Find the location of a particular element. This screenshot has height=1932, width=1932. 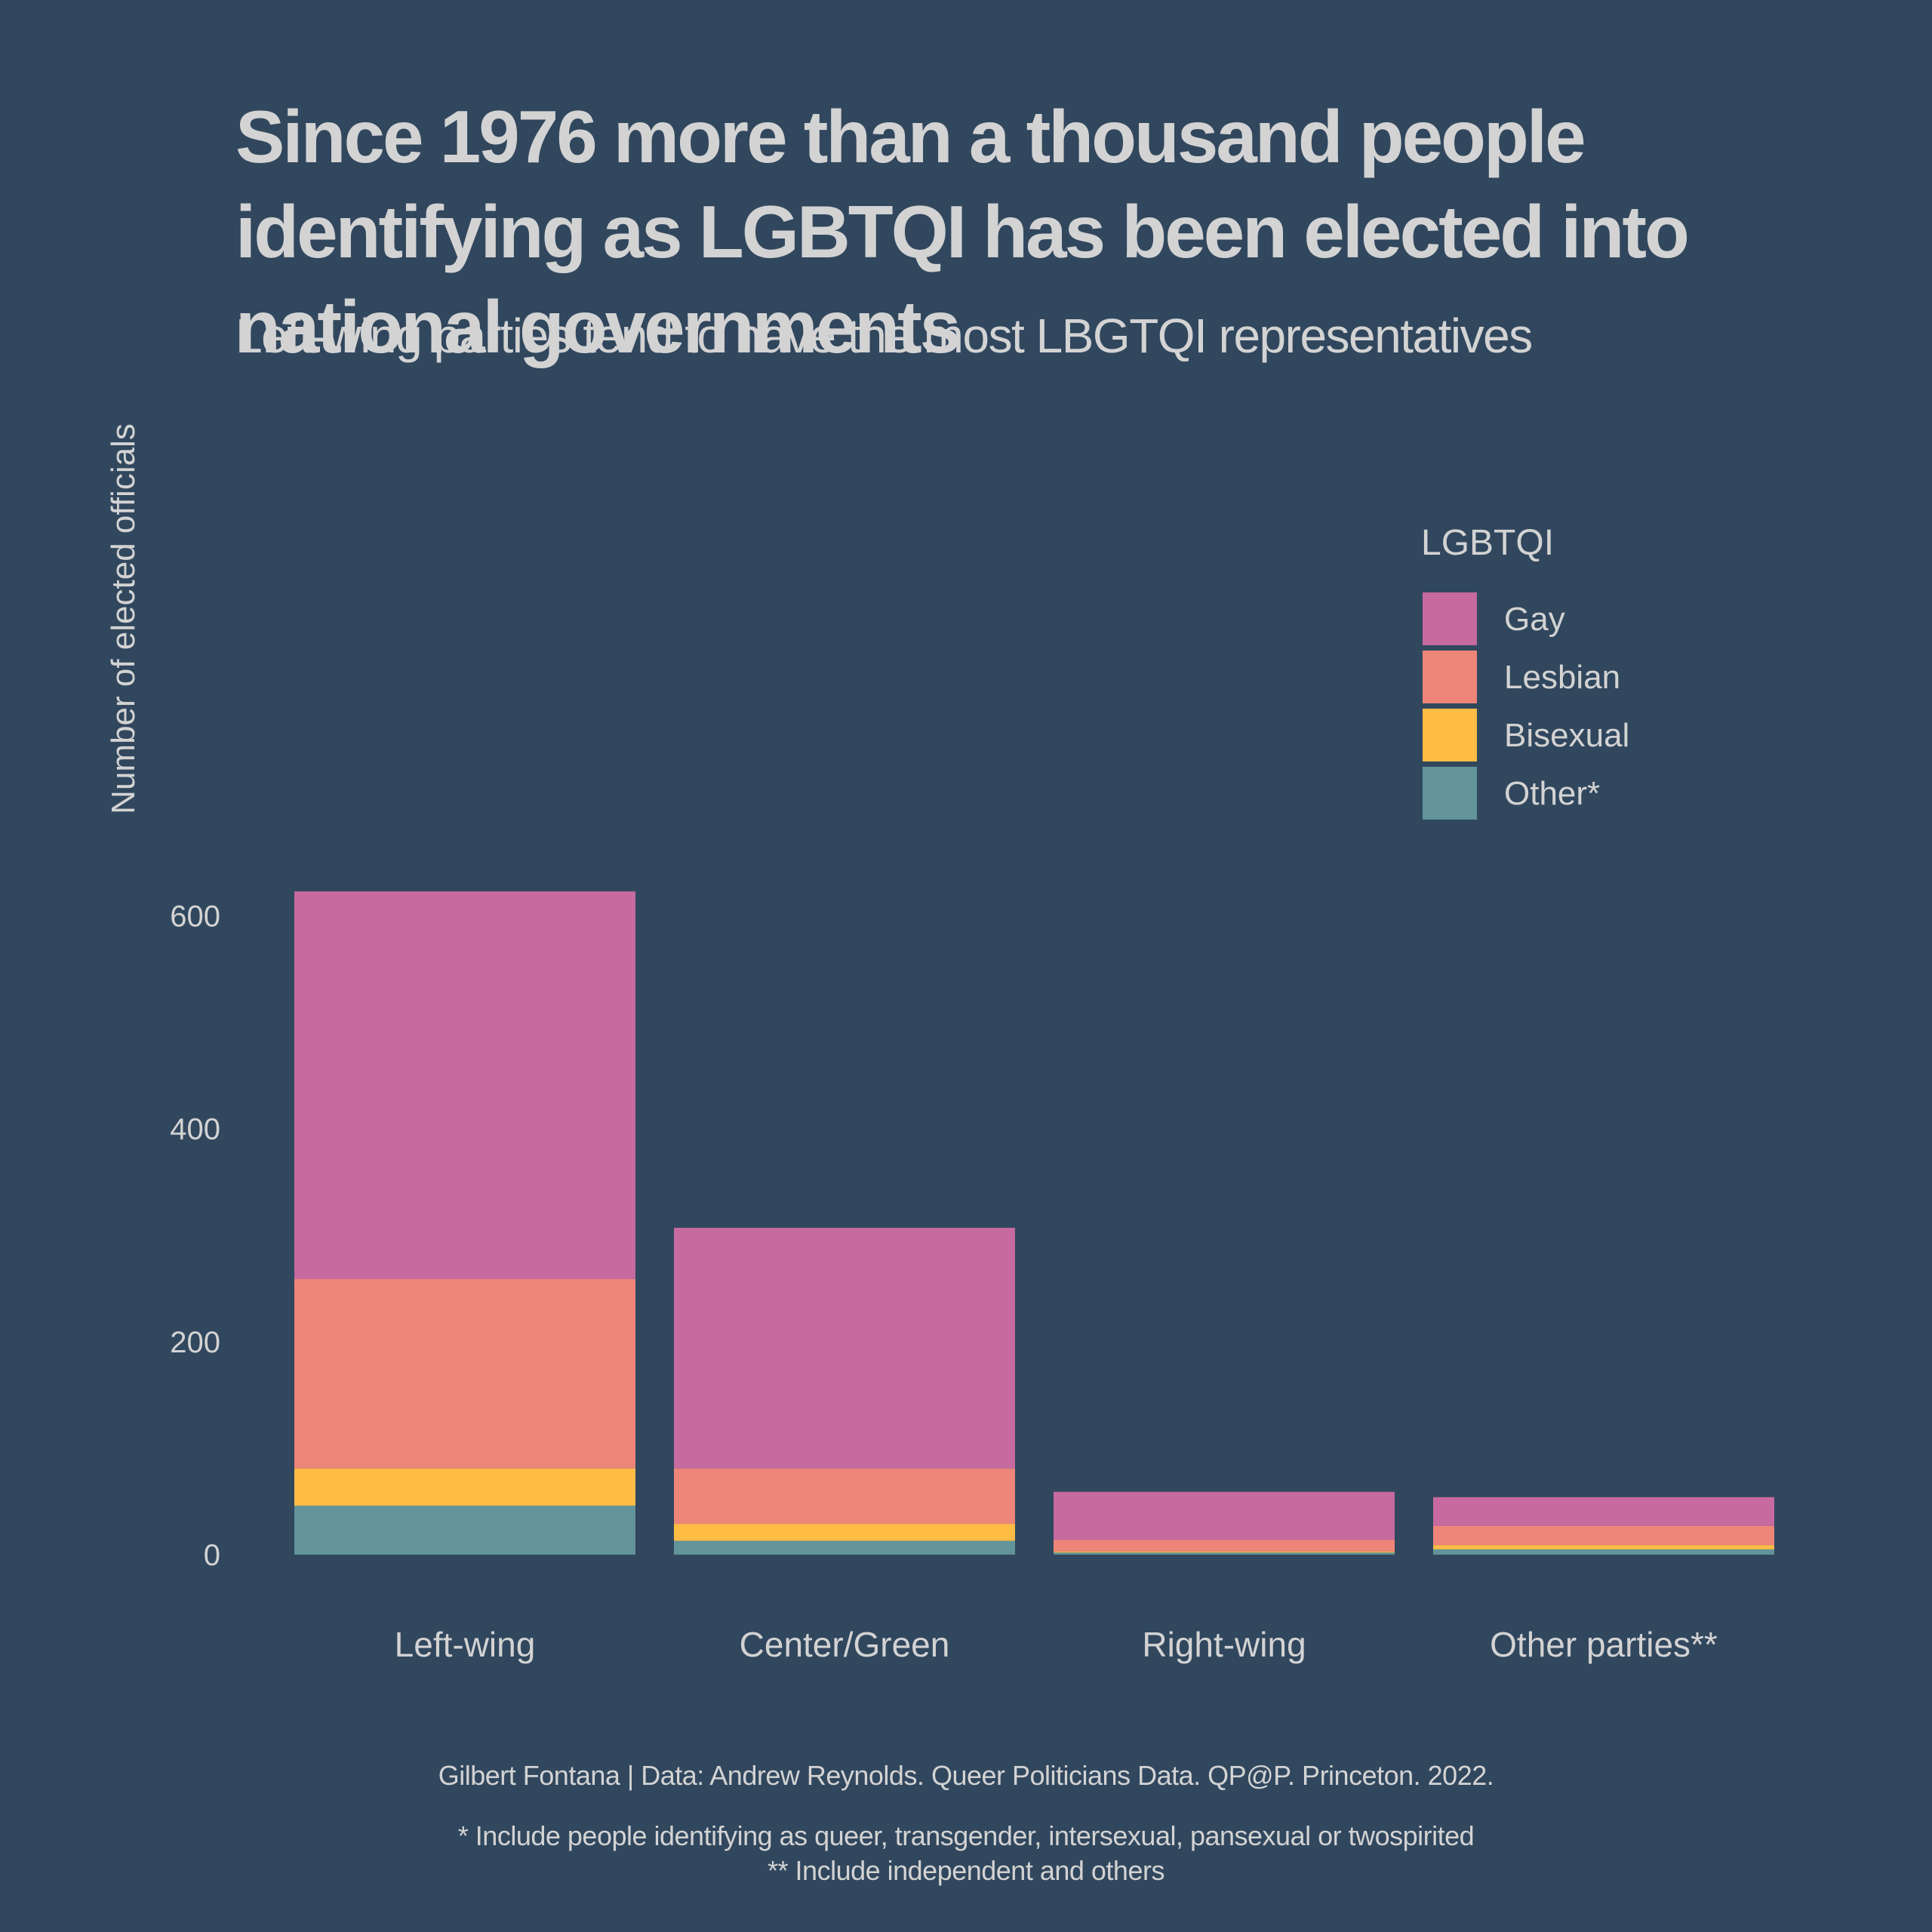

legend-label: Lesbian is located at coordinates (1562, 677).